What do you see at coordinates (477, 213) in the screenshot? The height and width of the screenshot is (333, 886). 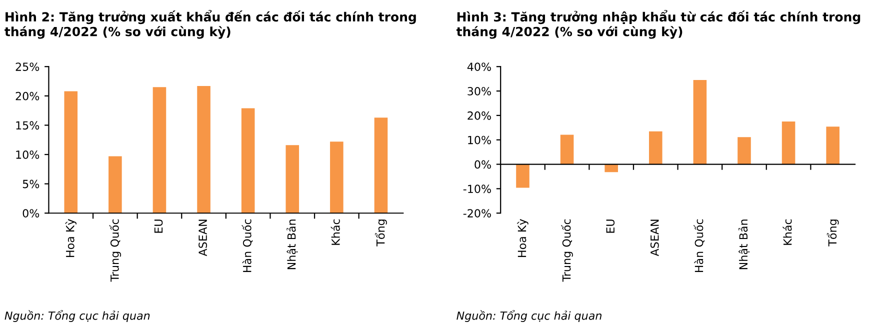 I see `y-tick-label: -20%` at bounding box center [477, 213].